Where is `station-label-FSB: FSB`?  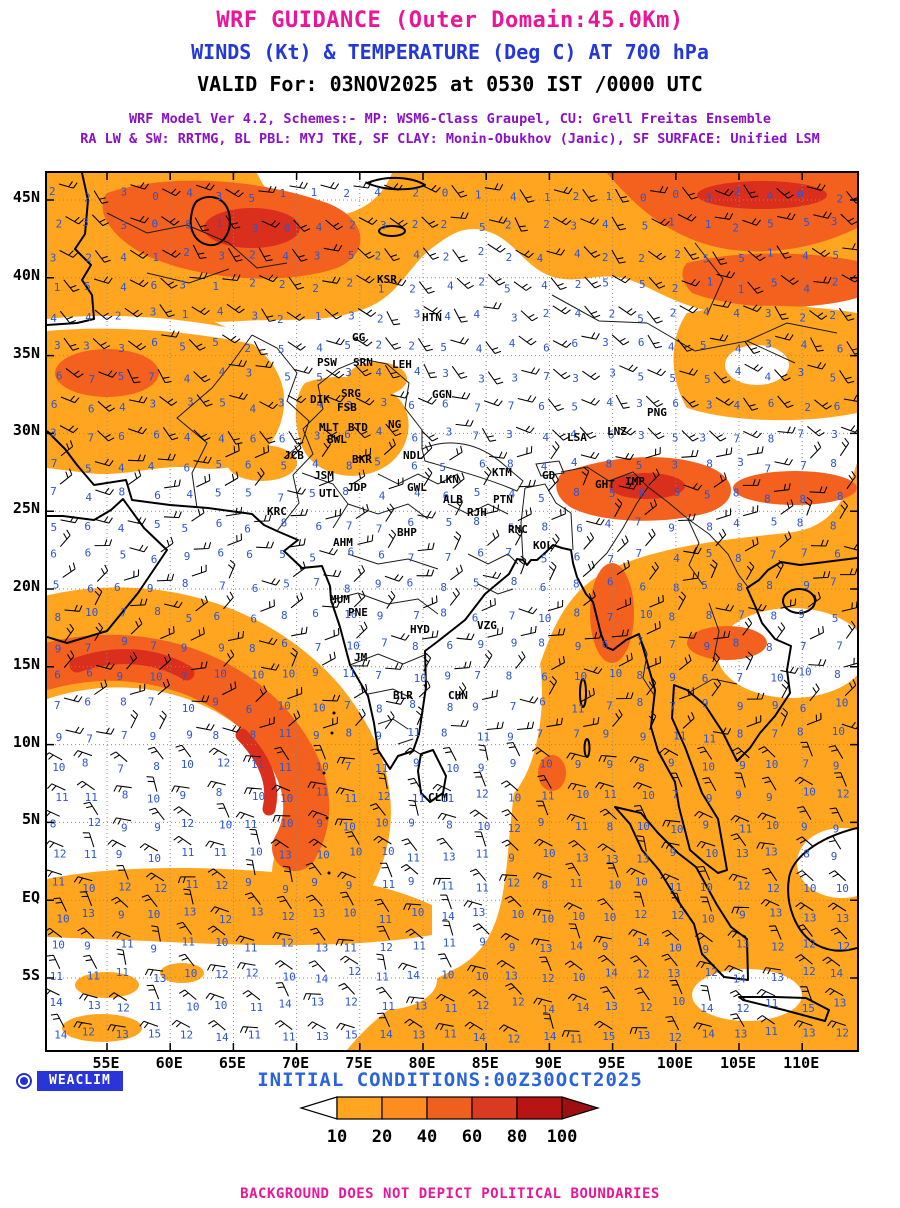
station-label-FSB: FSB is located at coordinates (347, 407).